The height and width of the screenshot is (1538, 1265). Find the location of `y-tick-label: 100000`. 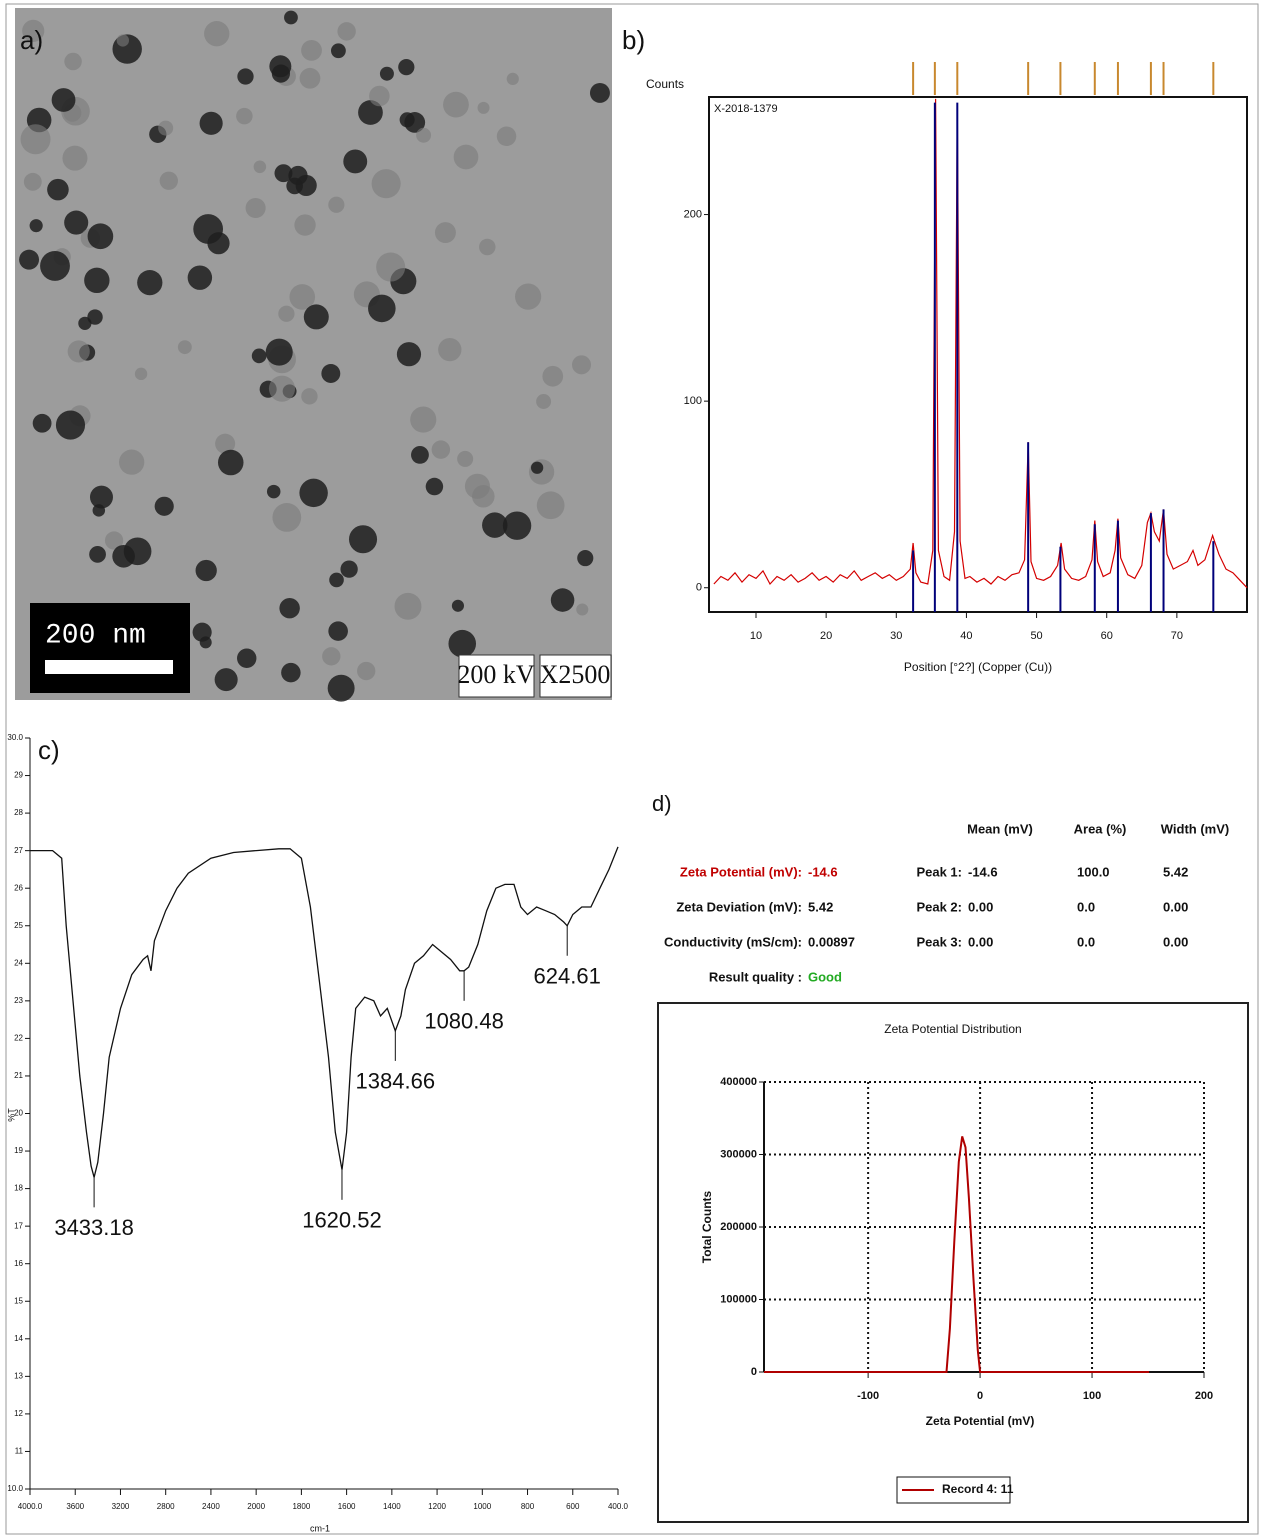

y-tick-label: 100000 is located at coordinates (738, 1299).